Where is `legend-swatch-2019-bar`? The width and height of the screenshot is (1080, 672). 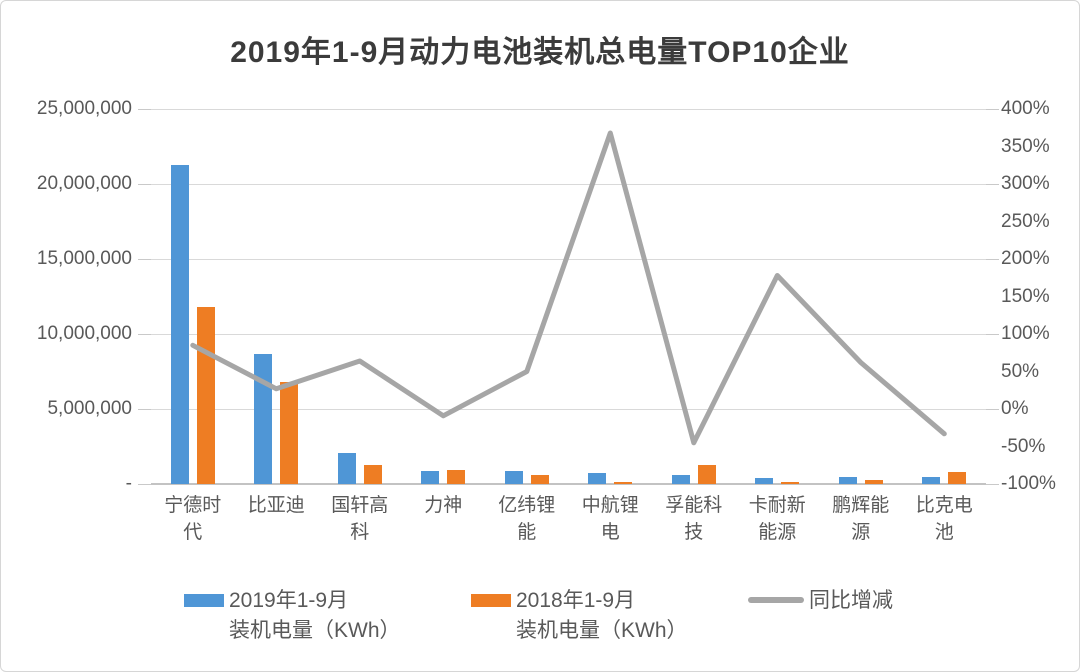 legend-swatch-2019-bar is located at coordinates (204, 600).